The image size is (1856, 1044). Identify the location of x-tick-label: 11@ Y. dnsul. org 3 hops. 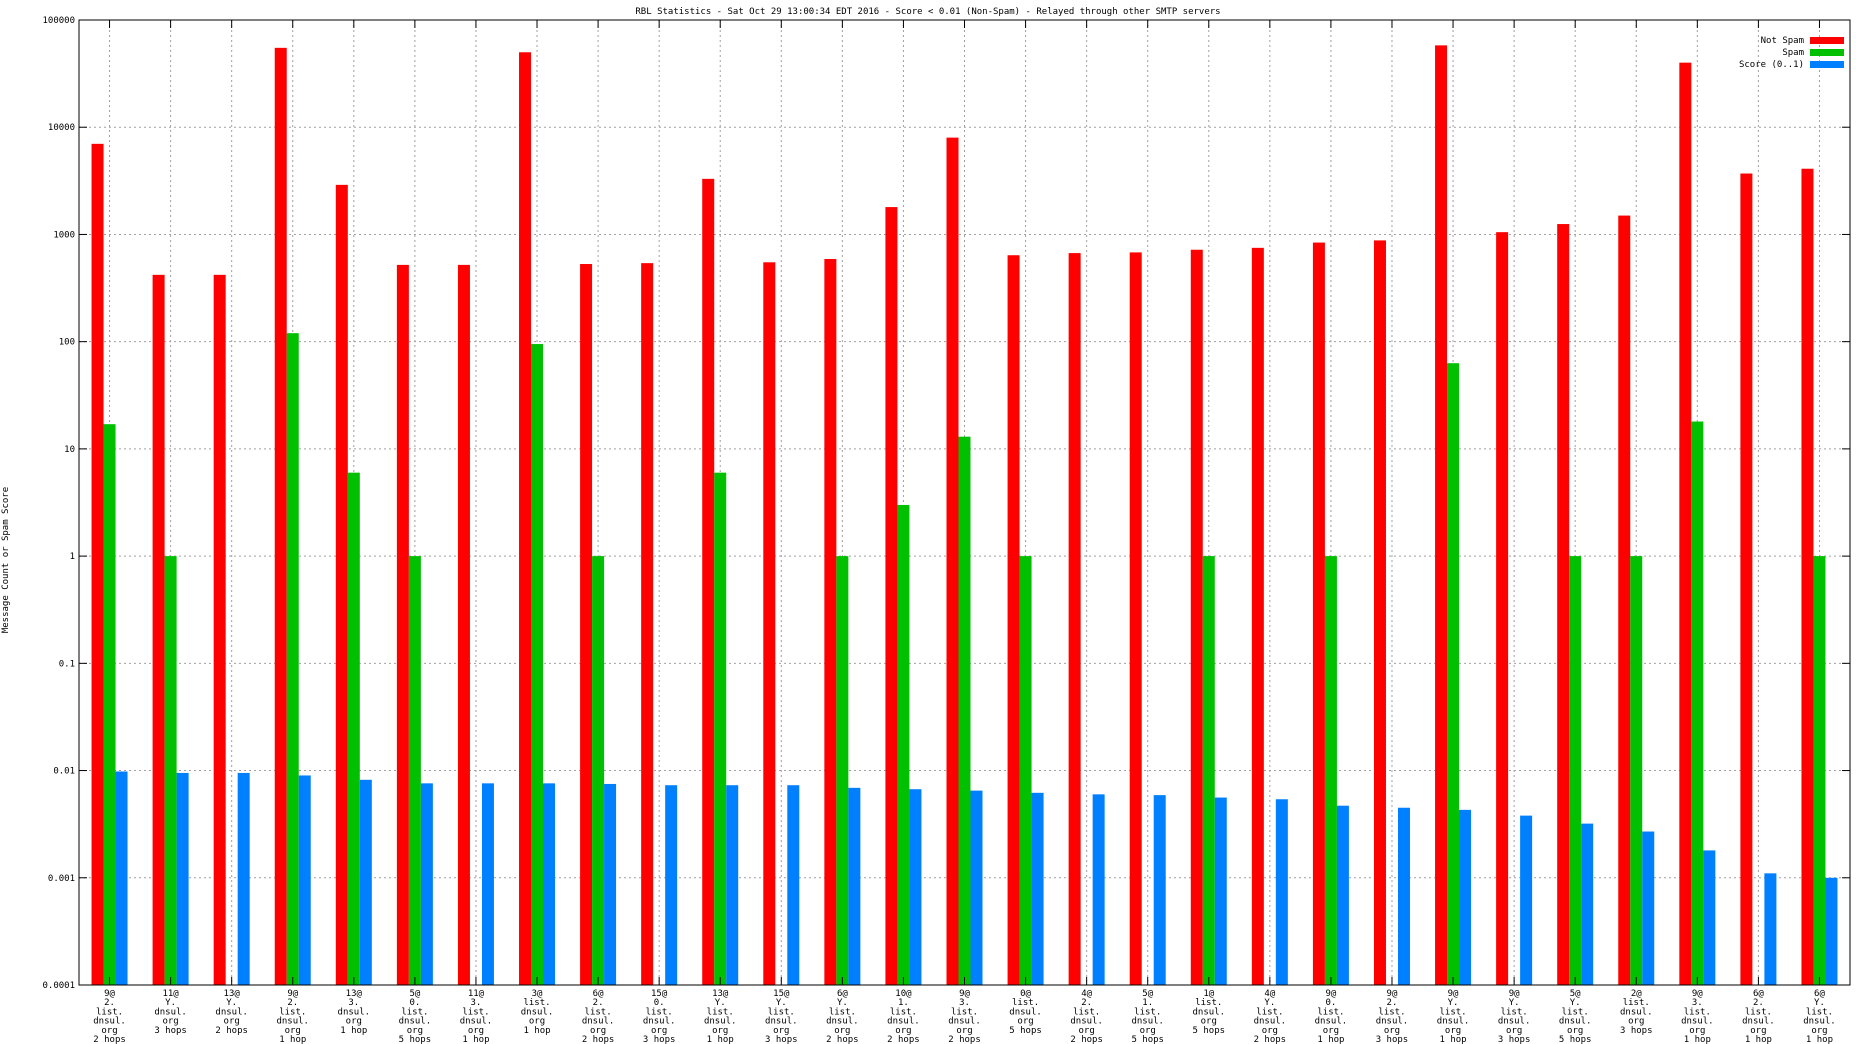
(170, 1012).